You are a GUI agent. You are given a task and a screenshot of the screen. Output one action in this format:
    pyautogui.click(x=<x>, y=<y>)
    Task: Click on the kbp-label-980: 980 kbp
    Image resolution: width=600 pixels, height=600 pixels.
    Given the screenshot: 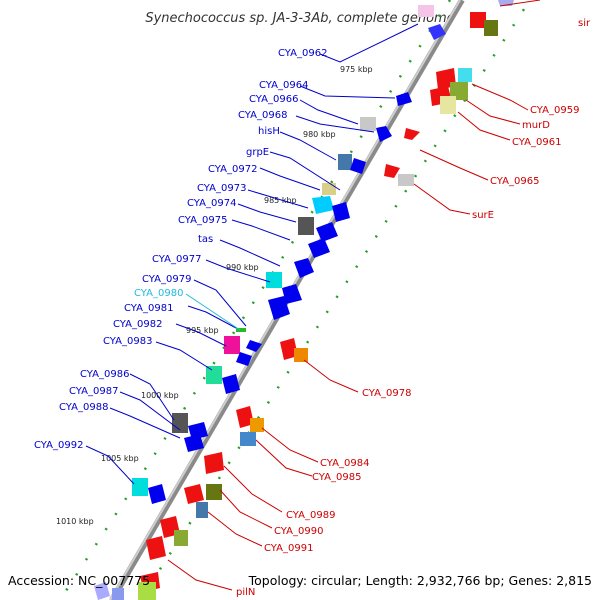 What is the action you would take?
    pyautogui.click(x=319, y=134)
    